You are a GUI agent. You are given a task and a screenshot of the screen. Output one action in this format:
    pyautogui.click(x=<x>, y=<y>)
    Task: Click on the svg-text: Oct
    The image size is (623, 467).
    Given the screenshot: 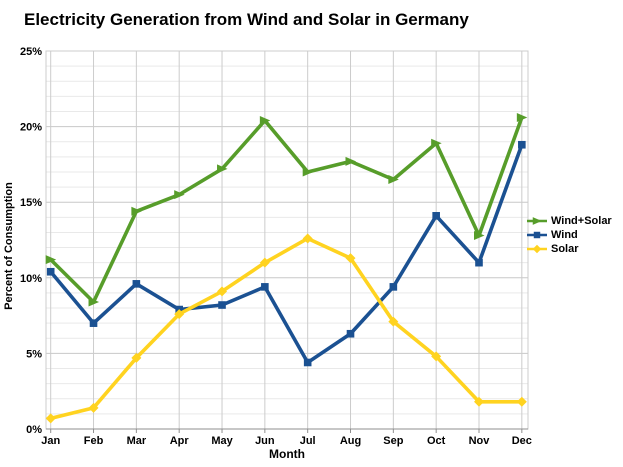 What is the action you would take?
    pyautogui.click(x=436, y=441)
    